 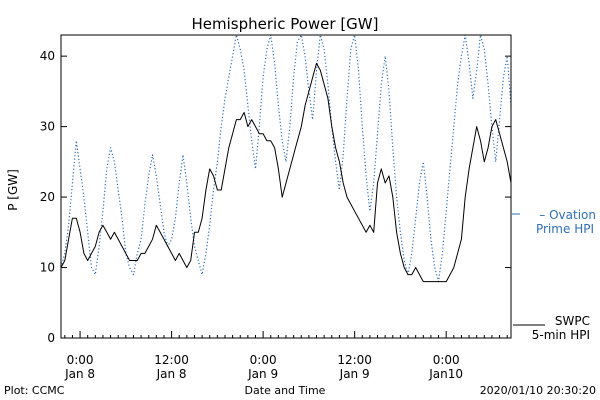 I want to click on legend-ovation-line1: – Ovation, so click(x=567, y=215).